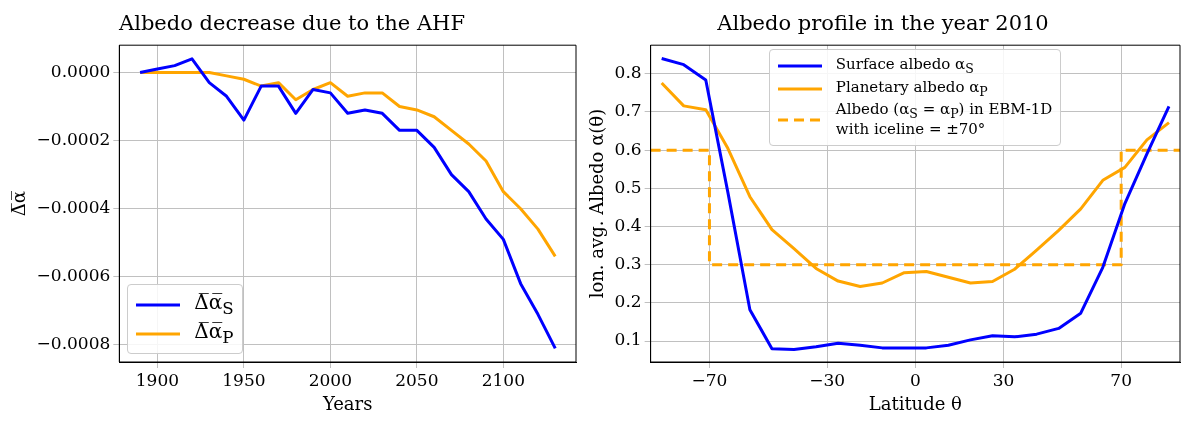 The width and height of the screenshot is (1203, 424). What do you see at coordinates (503, 379) in the screenshot?
I see `x-tick-label: 2100` at bounding box center [503, 379].